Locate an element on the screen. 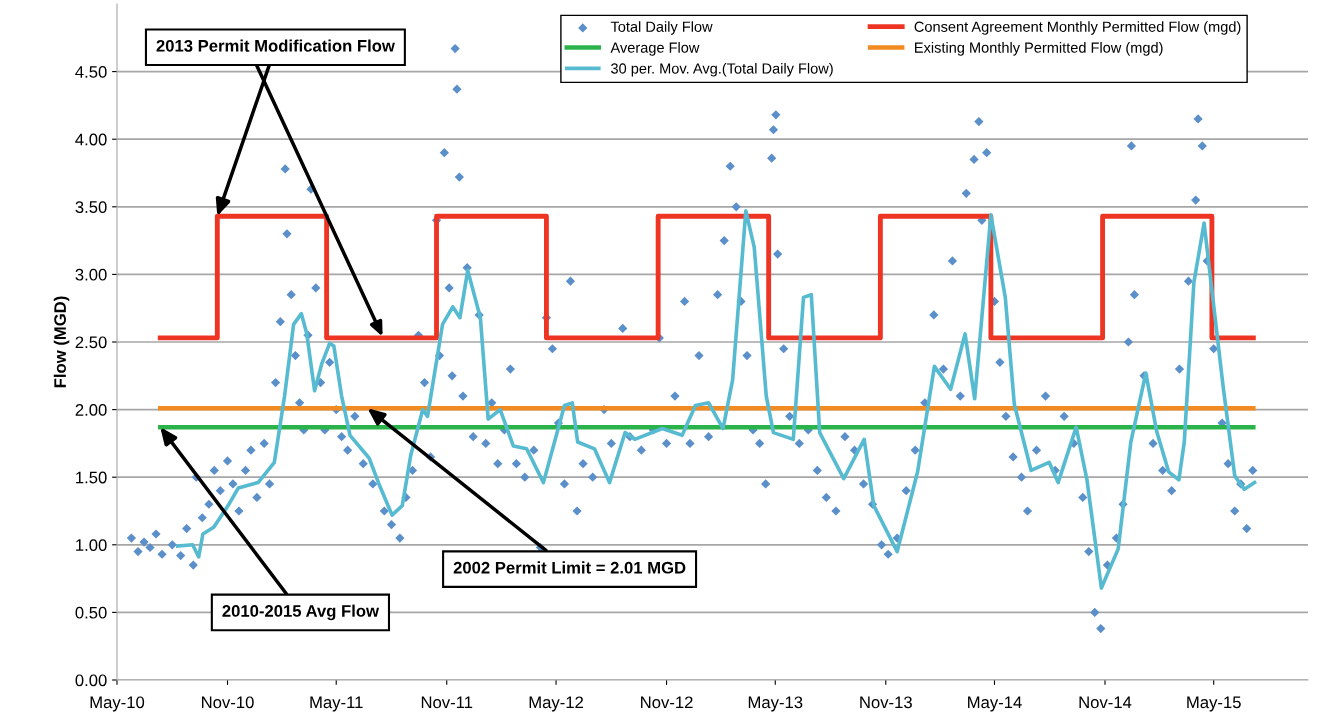 This screenshot has width=1317, height=725. y-tick-label: 1.00 is located at coordinates (91, 545).